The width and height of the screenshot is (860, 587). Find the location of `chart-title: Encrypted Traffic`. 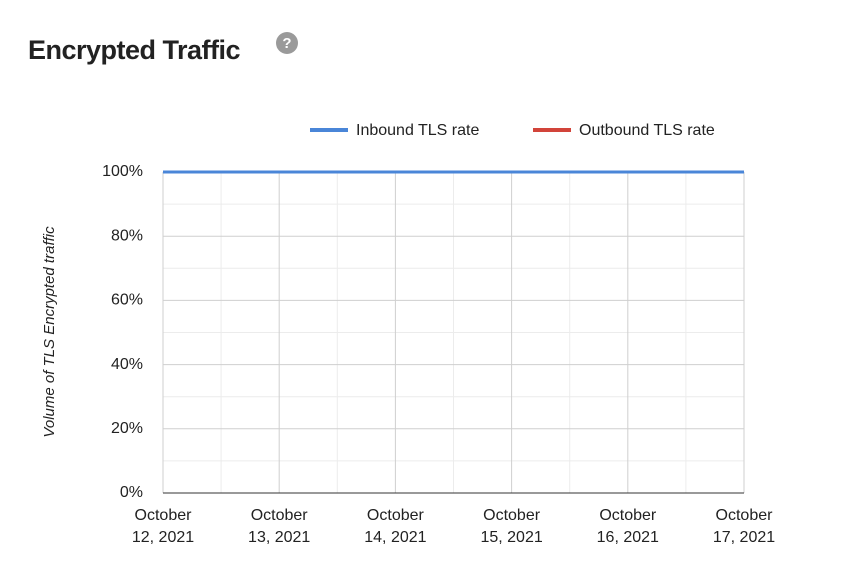

chart-title: Encrypted Traffic is located at coordinates (134, 50).